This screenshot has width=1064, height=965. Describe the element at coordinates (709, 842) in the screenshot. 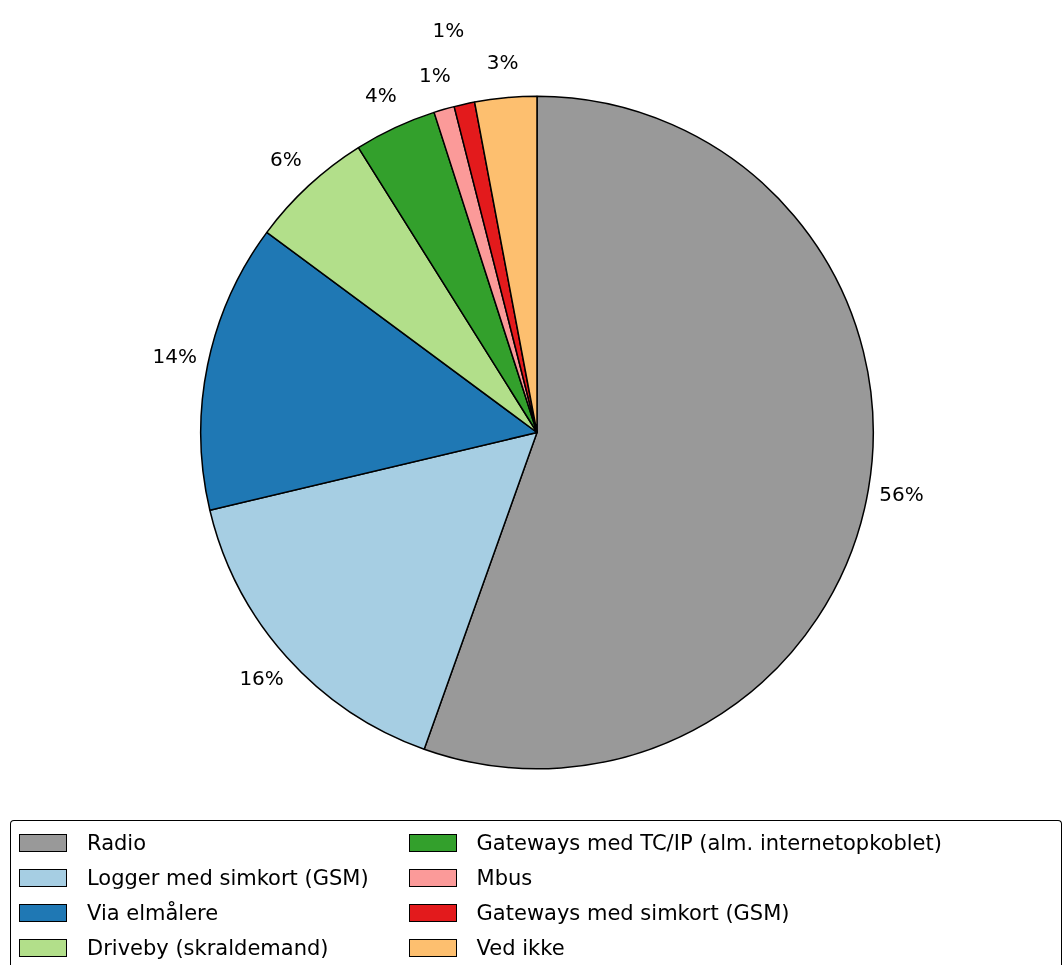

I see `legend-label: Gateways med TC/IP (alm. internetopkoblet)` at that location.